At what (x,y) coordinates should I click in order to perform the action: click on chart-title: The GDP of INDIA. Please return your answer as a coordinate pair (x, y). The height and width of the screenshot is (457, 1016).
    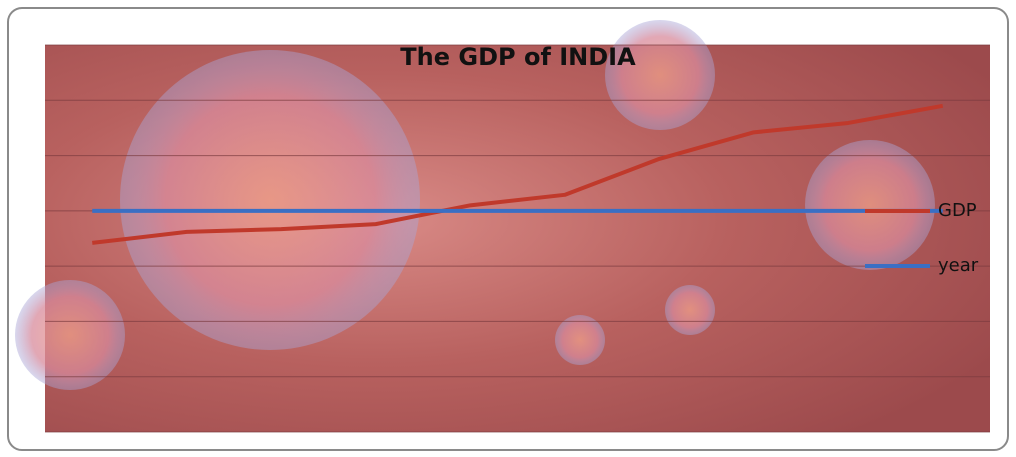
    Looking at the image, I should click on (518, 57).